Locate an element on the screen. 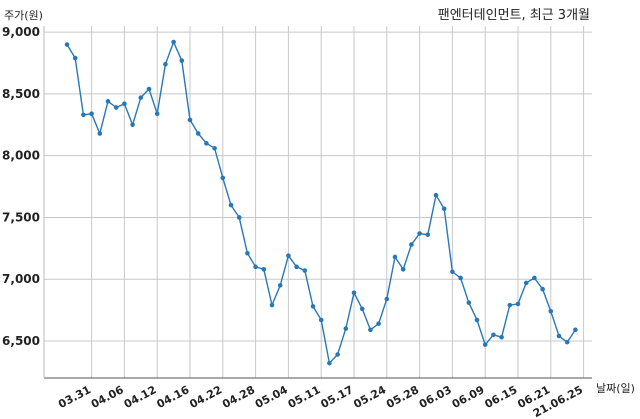  y-tick-label: 7,500 is located at coordinates (21, 217).